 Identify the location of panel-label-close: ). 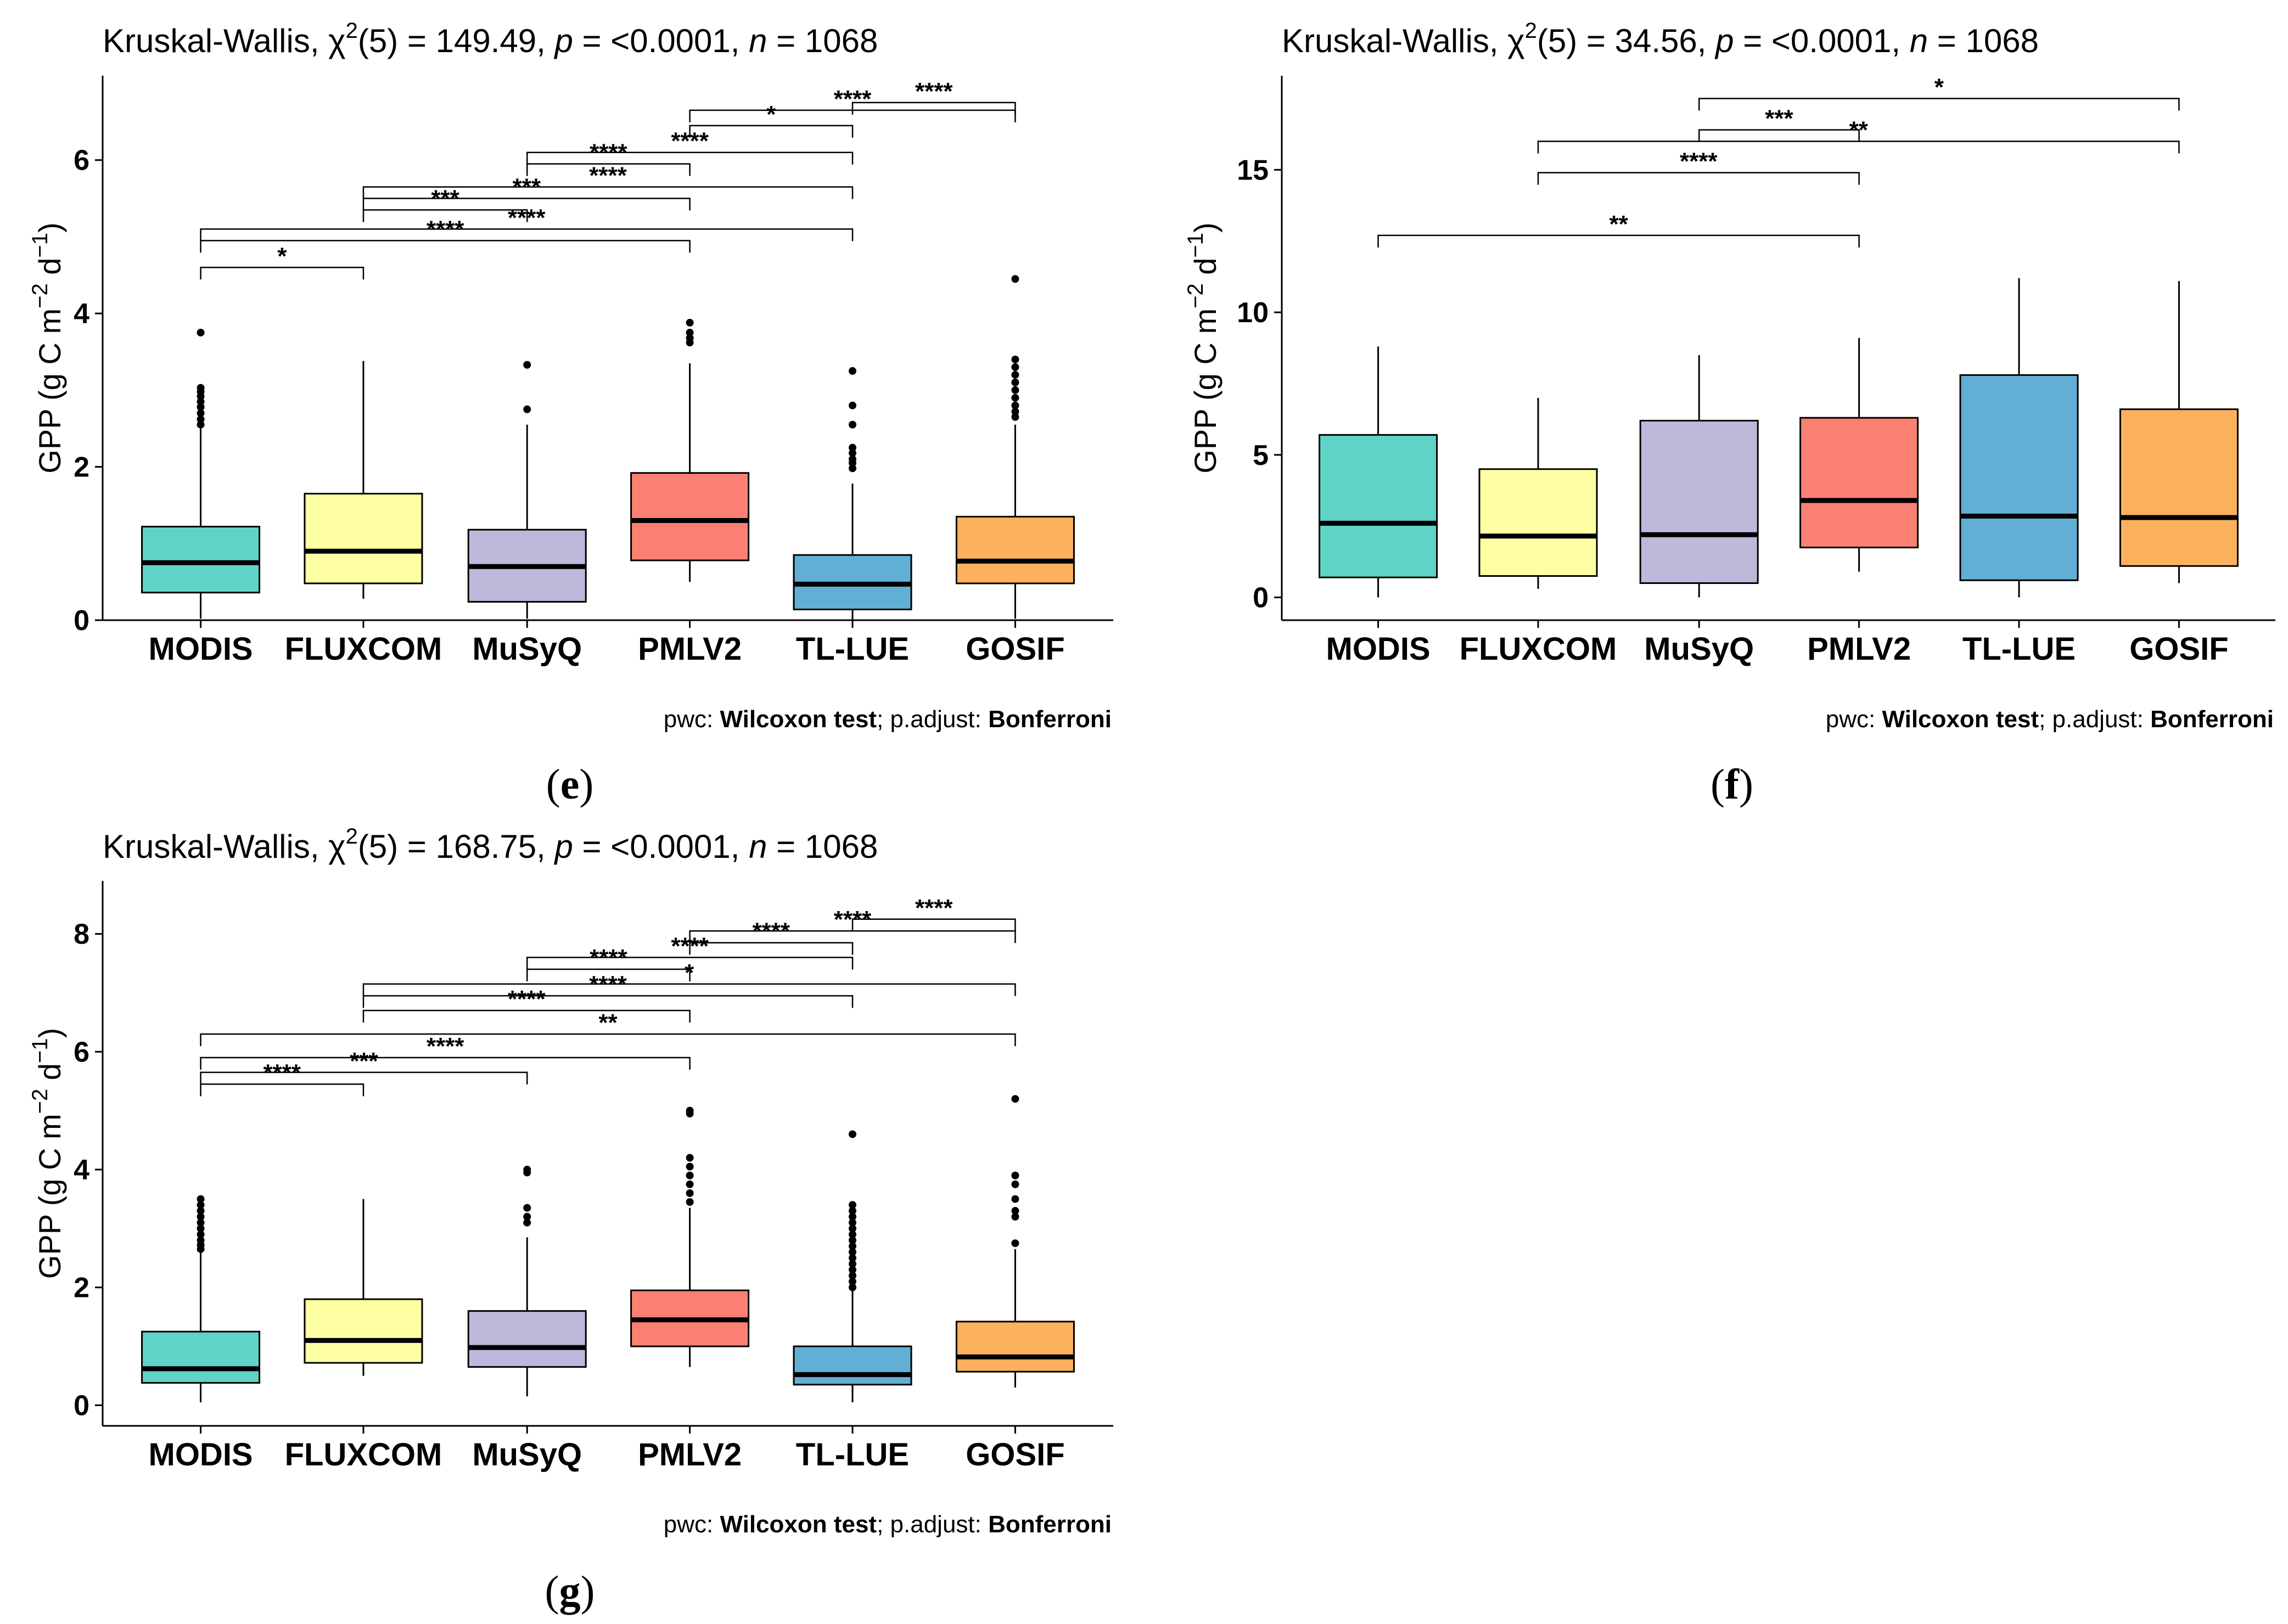
(586, 784).